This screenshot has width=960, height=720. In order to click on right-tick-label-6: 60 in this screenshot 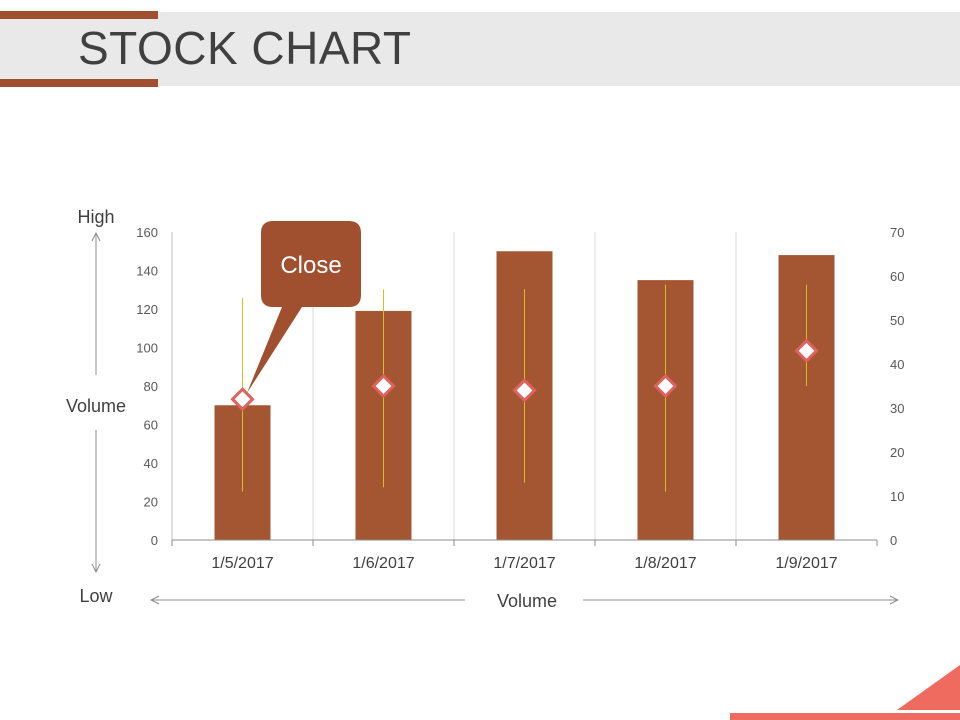, I will do `click(897, 276)`.